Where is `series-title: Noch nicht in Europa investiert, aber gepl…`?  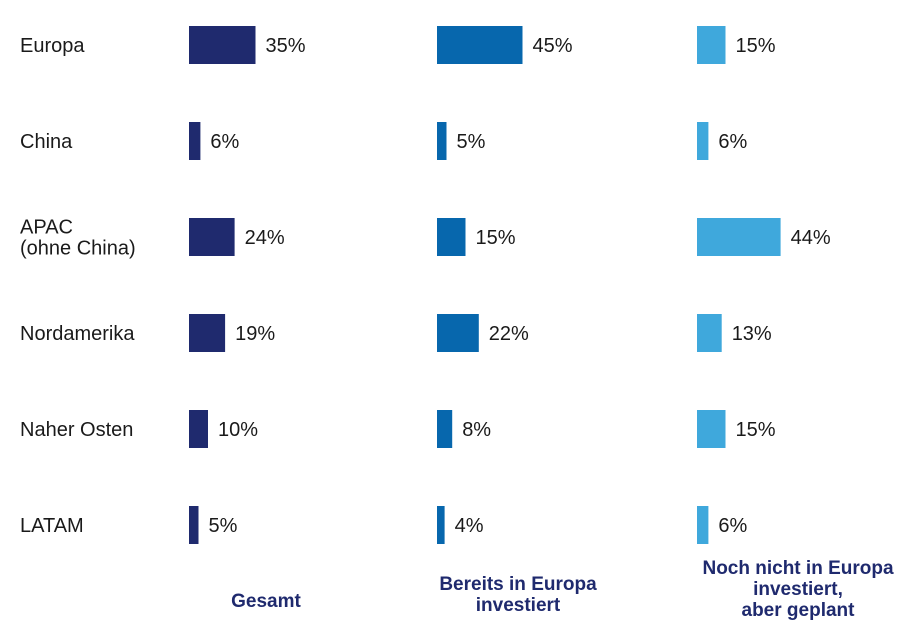 series-title: Noch nicht in Europa investiert, aber gepl… is located at coordinates (797, 589).